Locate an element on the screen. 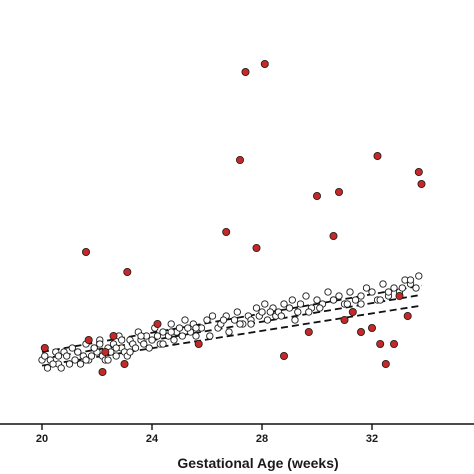 The image size is (474, 474). x-axis-title: Gestational Age (weeks) is located at coordinates (257, 463).